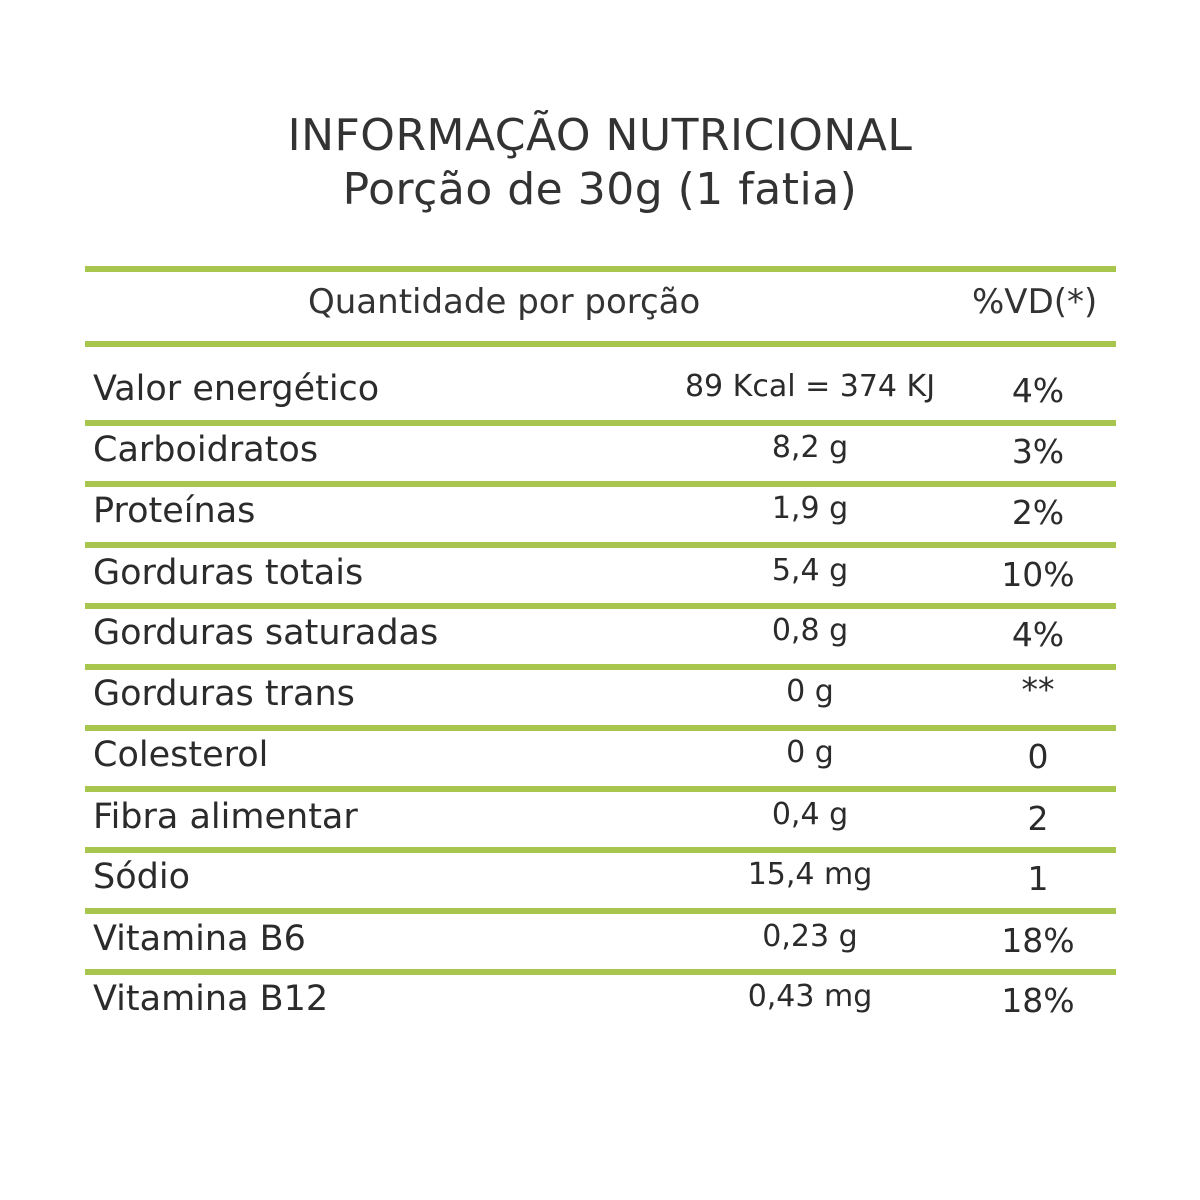 Image resolution: width=1200 pixels, height=1200 pixels. What do you see at coordinates (810, 814) in the screenshot?
I see `nutrient-amount: 0,4 g` at bounding box center [810, 814].